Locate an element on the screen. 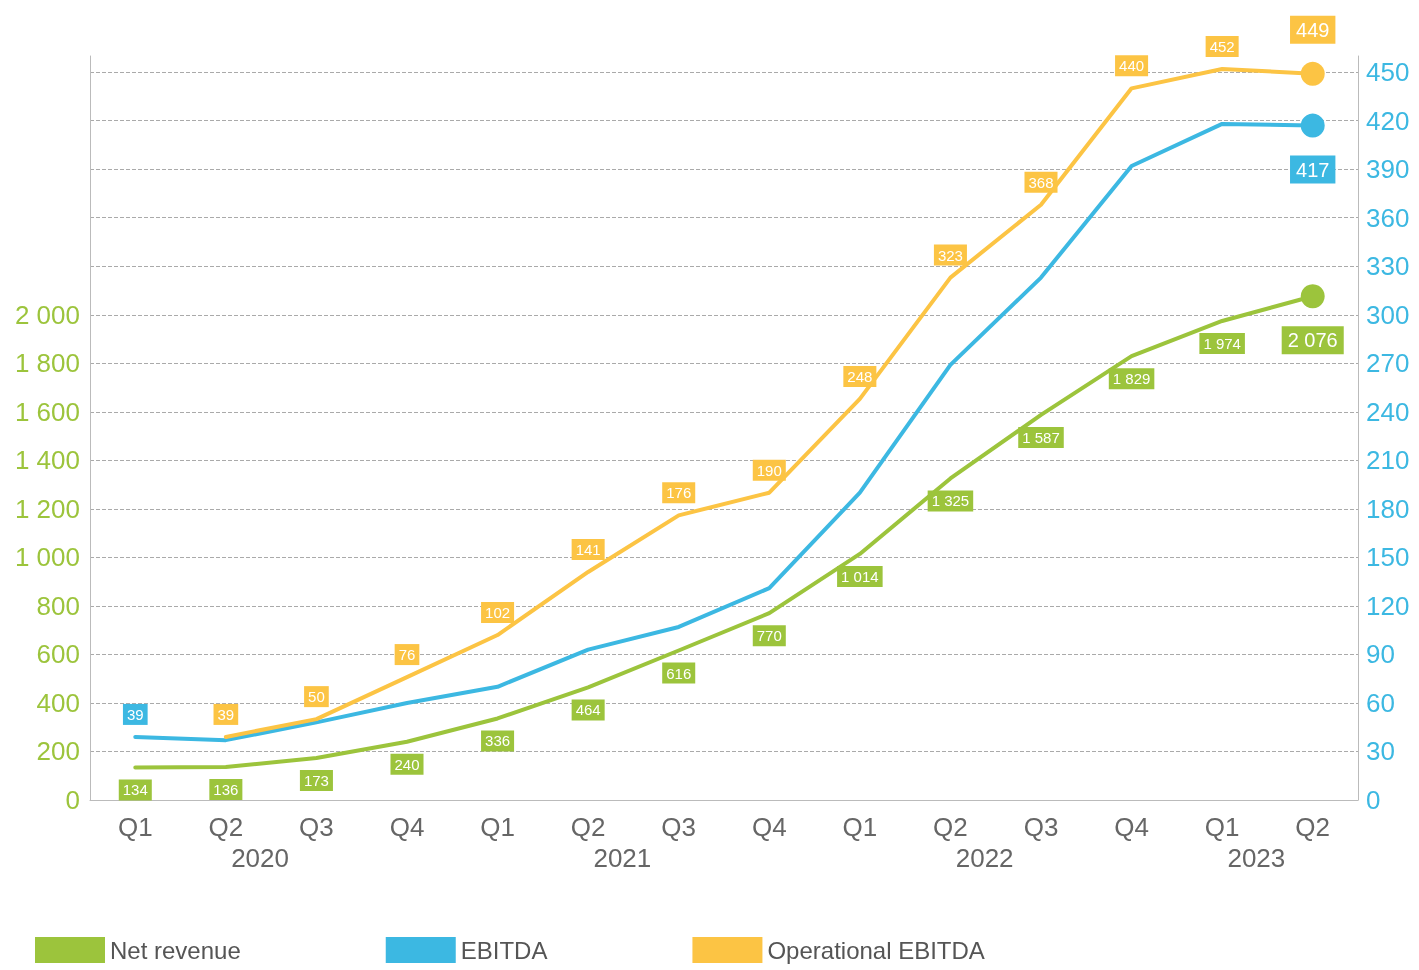 Image resolution: width=1419 pixels, height=970 pixels. y2-tick-label: 60 is located at coordinates (1380, 702).